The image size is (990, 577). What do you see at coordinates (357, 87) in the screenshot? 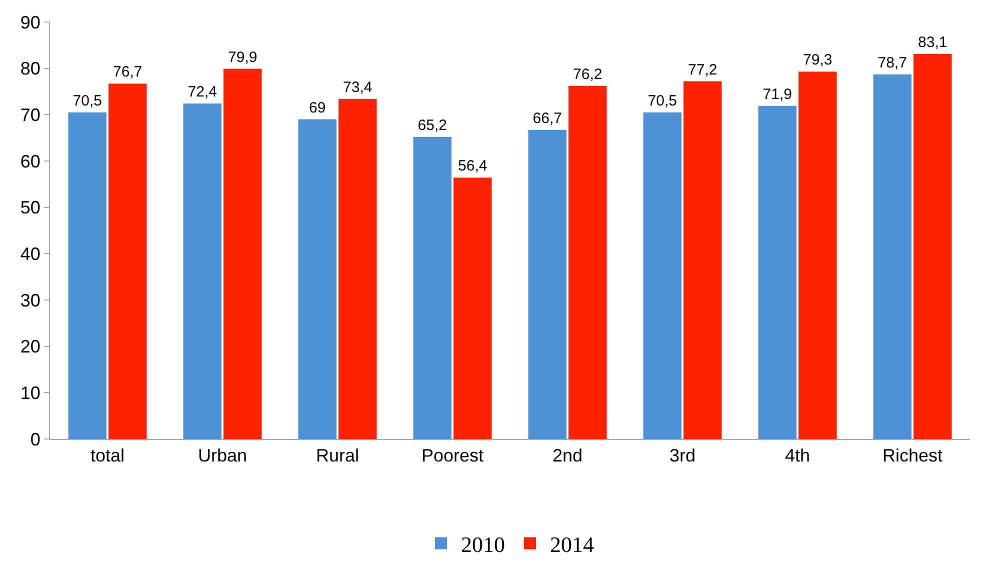
I see `data-label: 73,4` at bounding box center [357, 87].